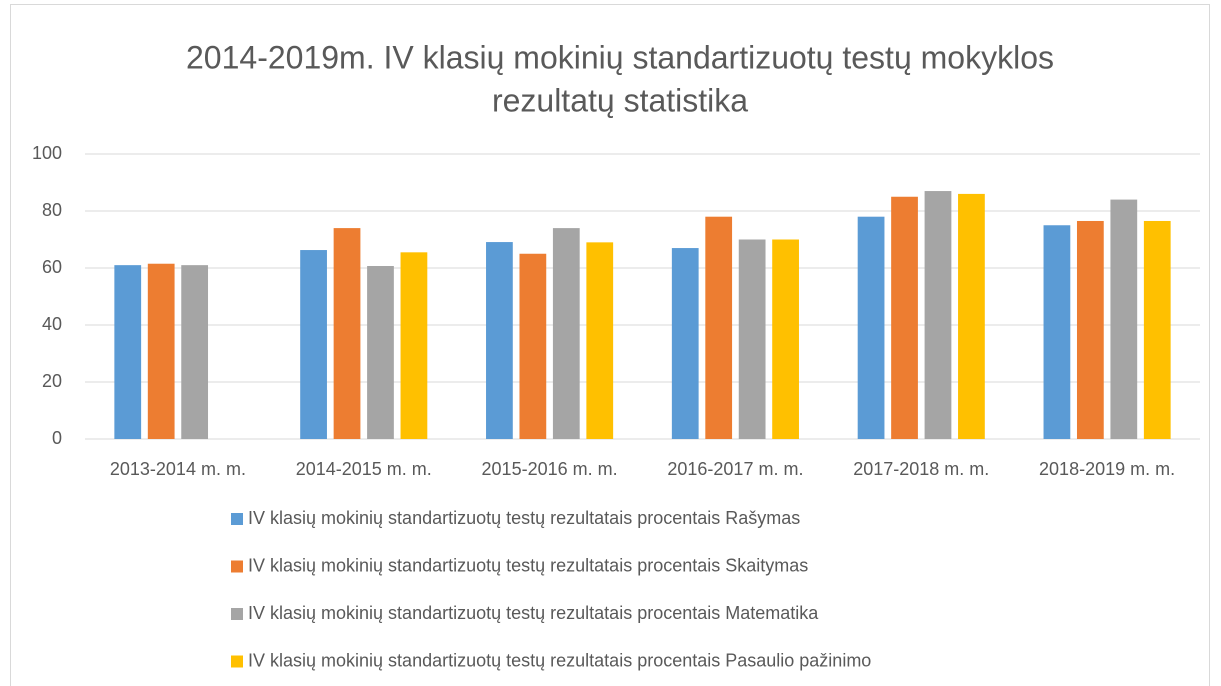 The width and height of the screenshot is (1221, 686). Describe the element at coordinates (52, 210) in the screenshot. I see `y-tick-label: 80` at that location.